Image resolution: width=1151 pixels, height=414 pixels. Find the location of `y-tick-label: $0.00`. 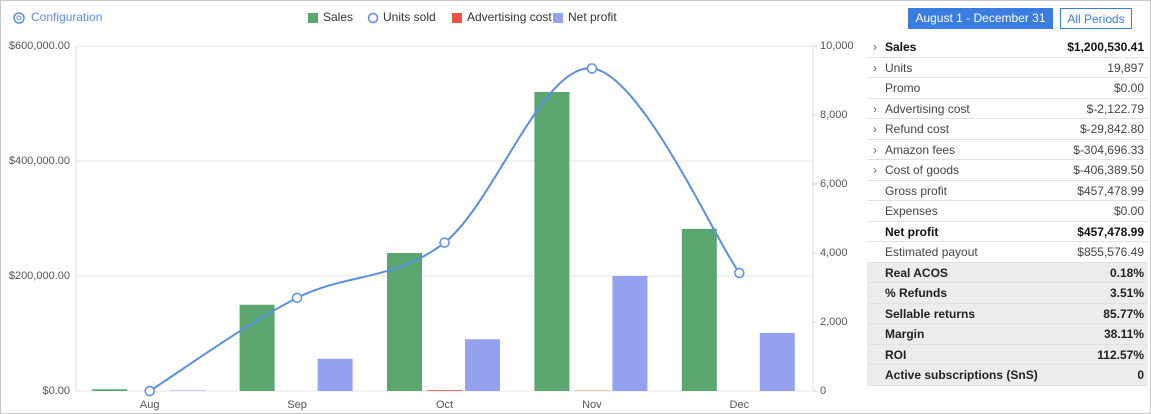

y-tick-label: $0.00 is located at coordinates (56, 391).